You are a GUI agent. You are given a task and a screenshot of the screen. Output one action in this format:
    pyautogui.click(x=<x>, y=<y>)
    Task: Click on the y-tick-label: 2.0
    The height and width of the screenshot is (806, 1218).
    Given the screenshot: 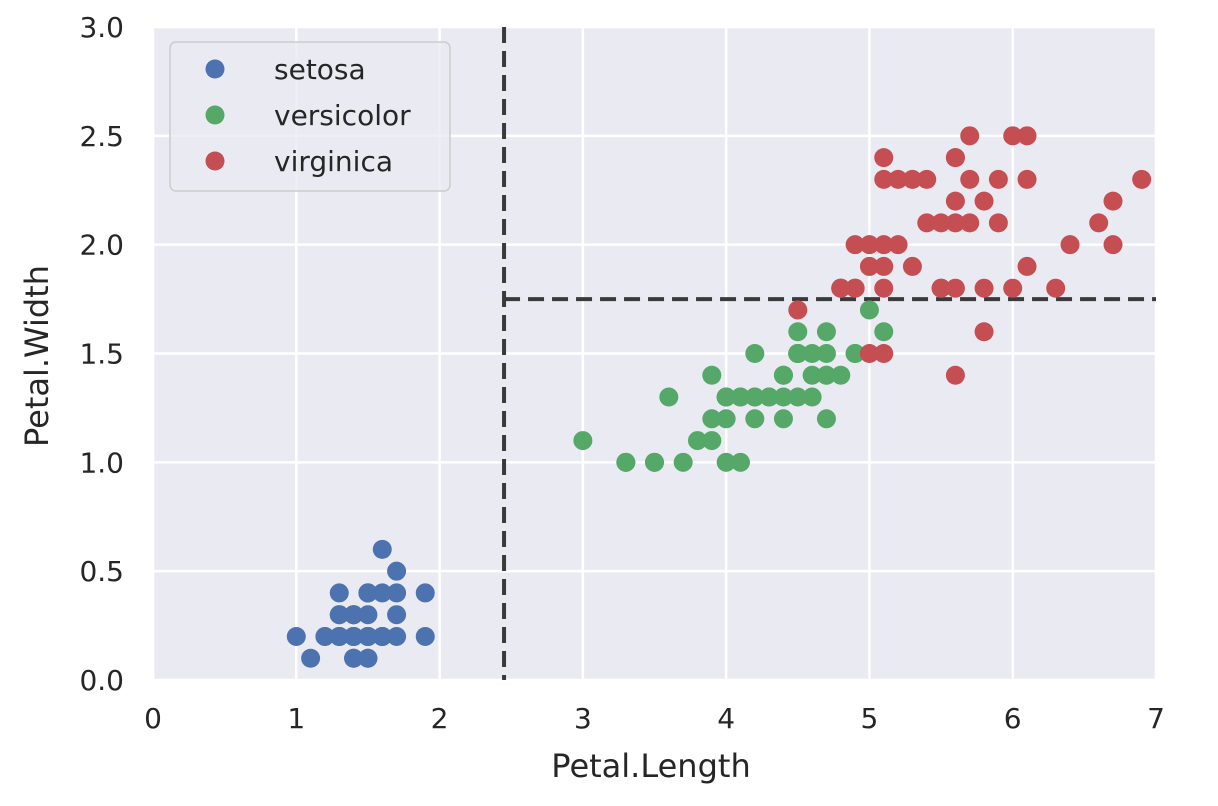 What is the action you would take?
    pyautogui.click(x=101, y=245)
    